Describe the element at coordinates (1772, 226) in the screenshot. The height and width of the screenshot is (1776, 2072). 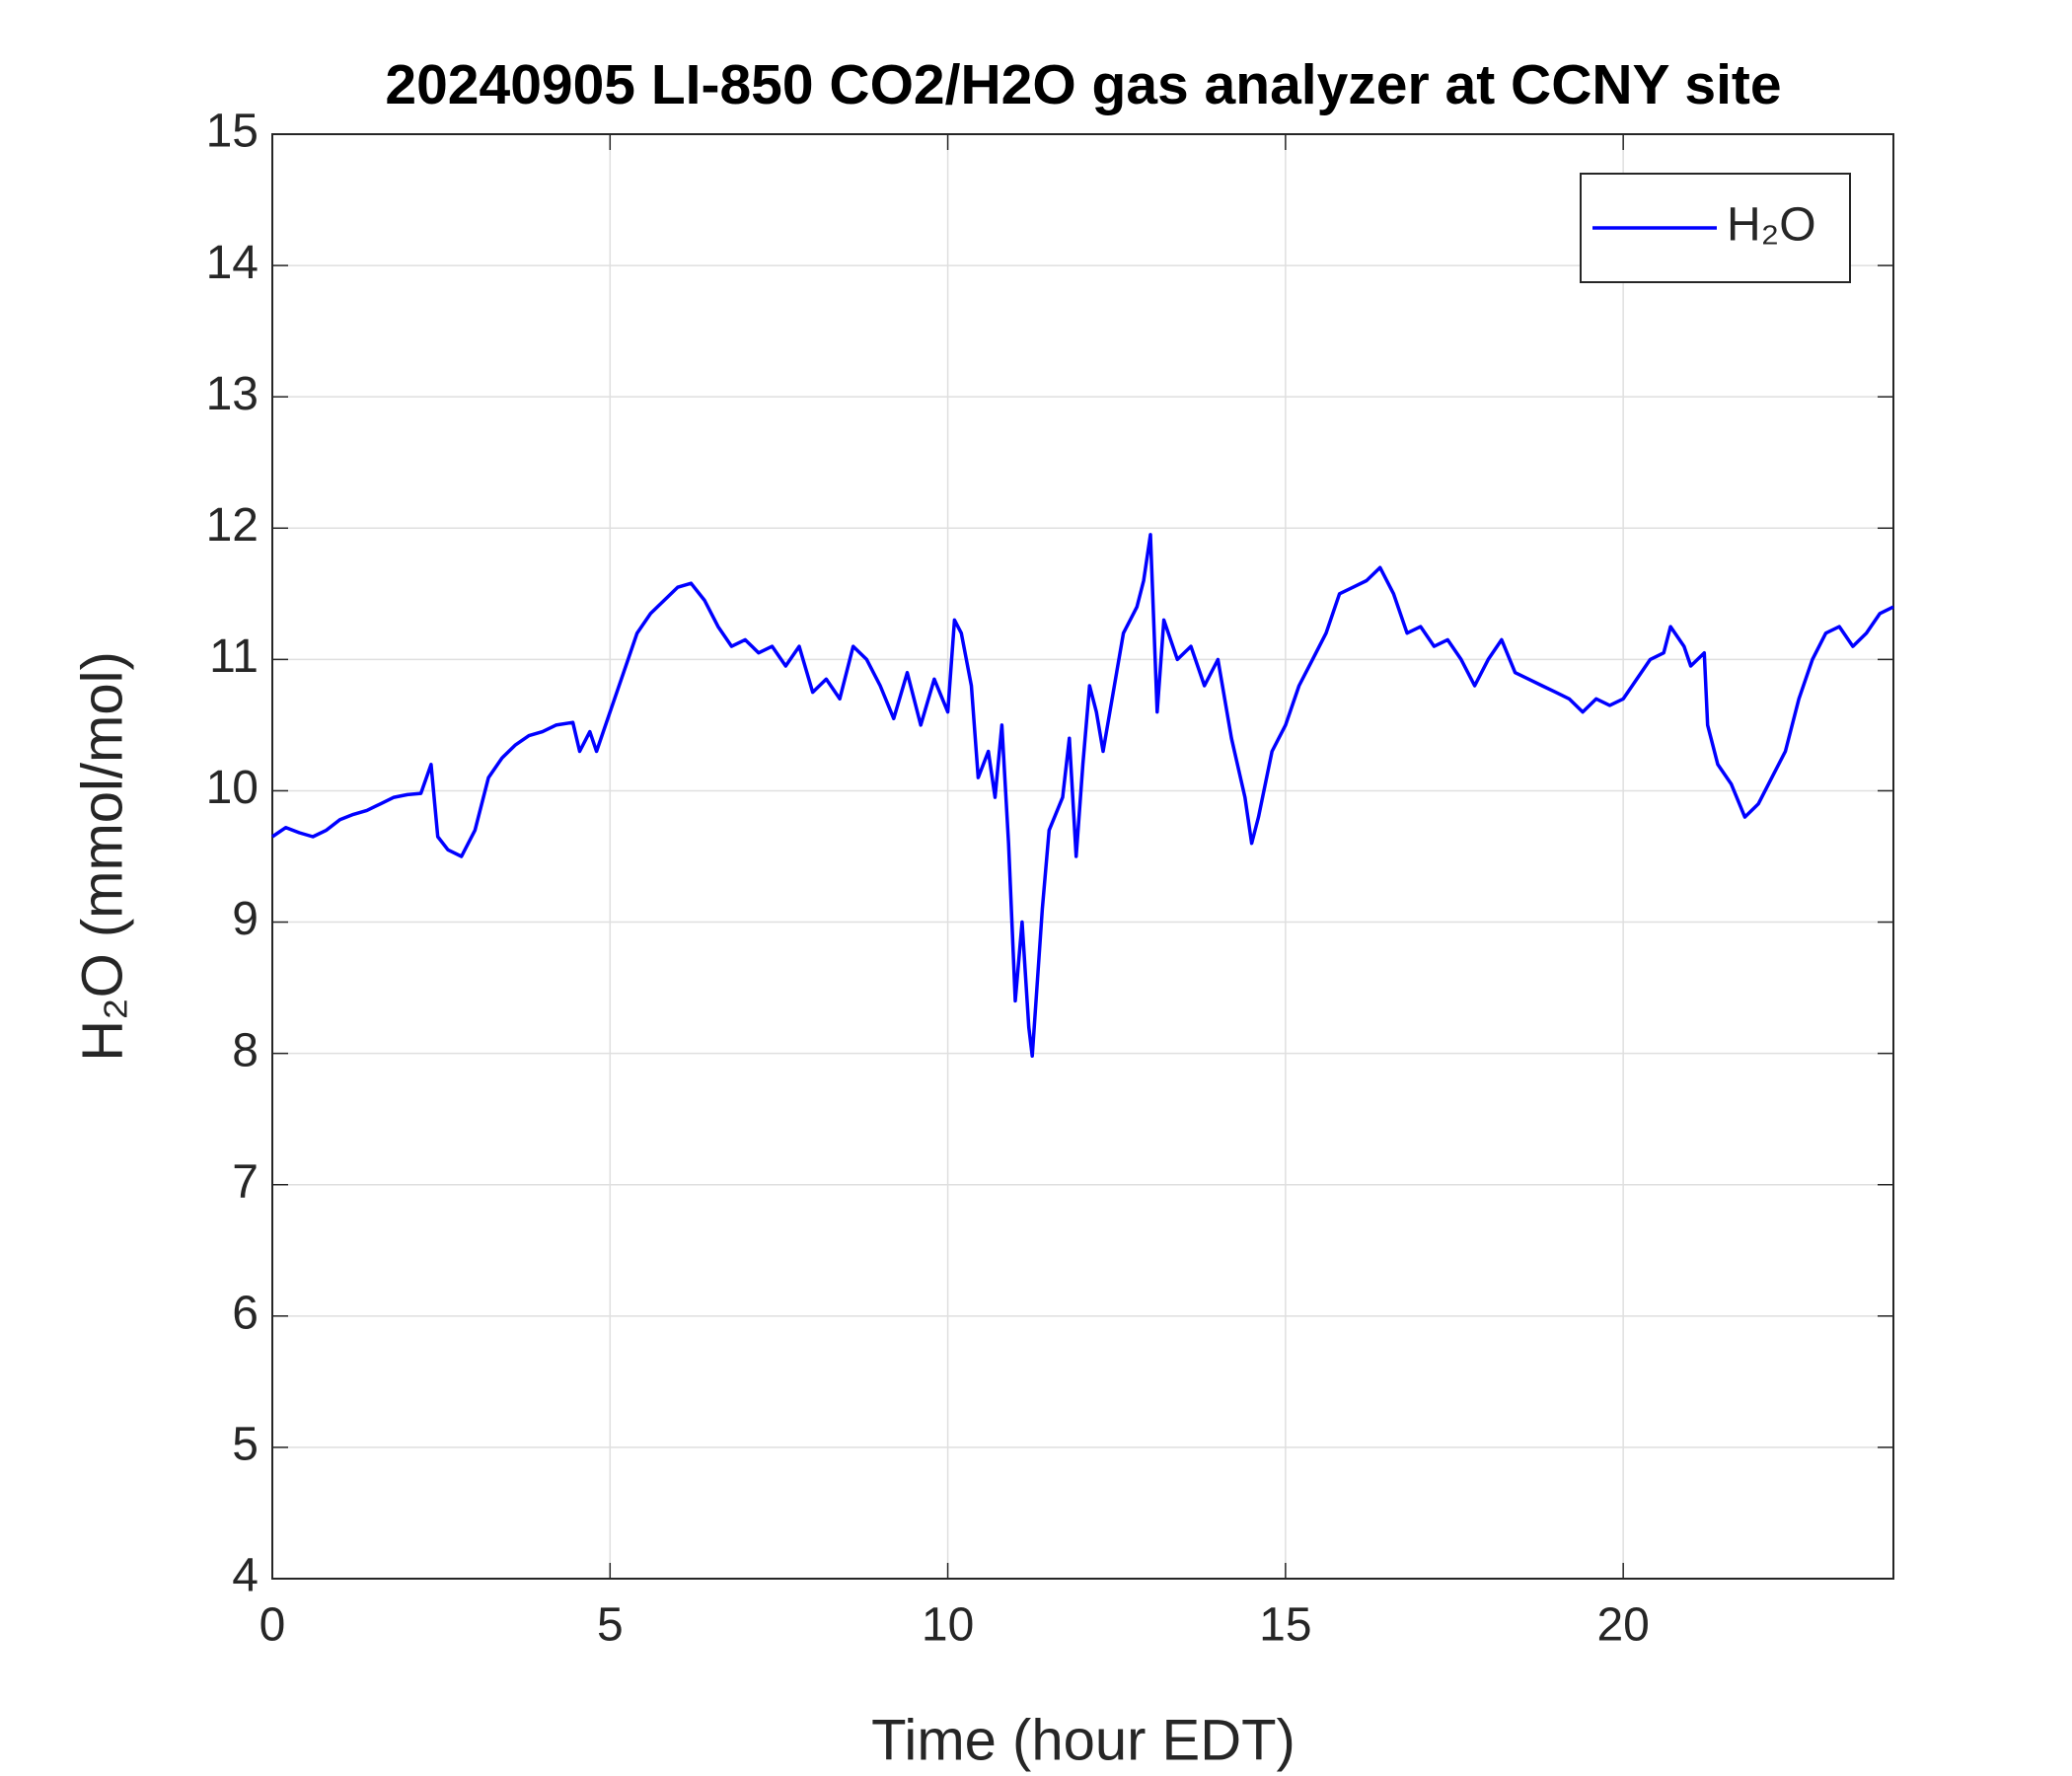
I see `legend-label: H₂O` at that location.